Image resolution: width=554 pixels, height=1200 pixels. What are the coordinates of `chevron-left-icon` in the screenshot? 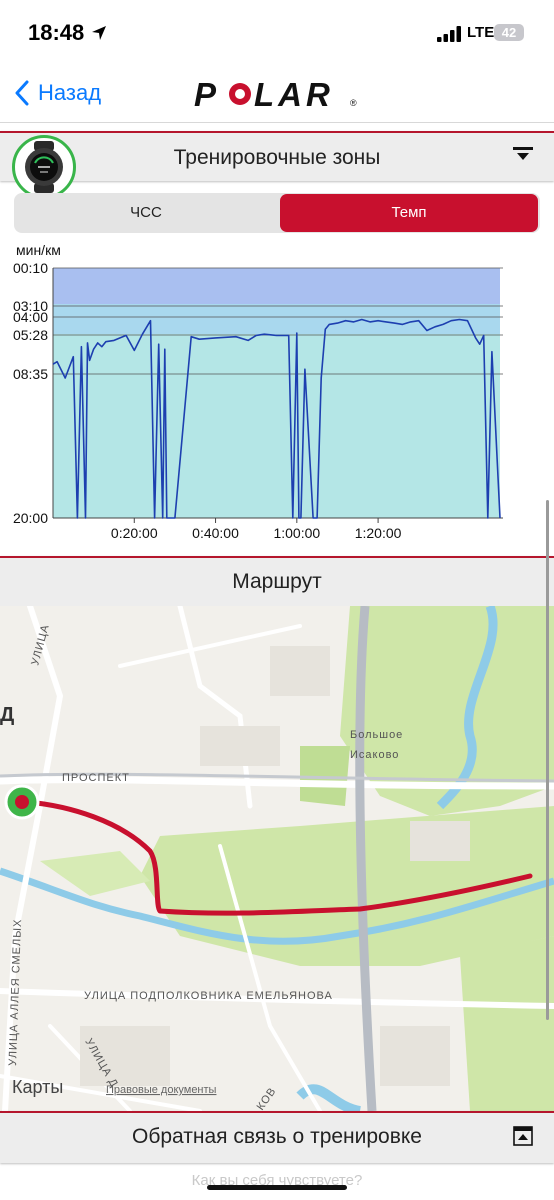 It's located at (22, 93).